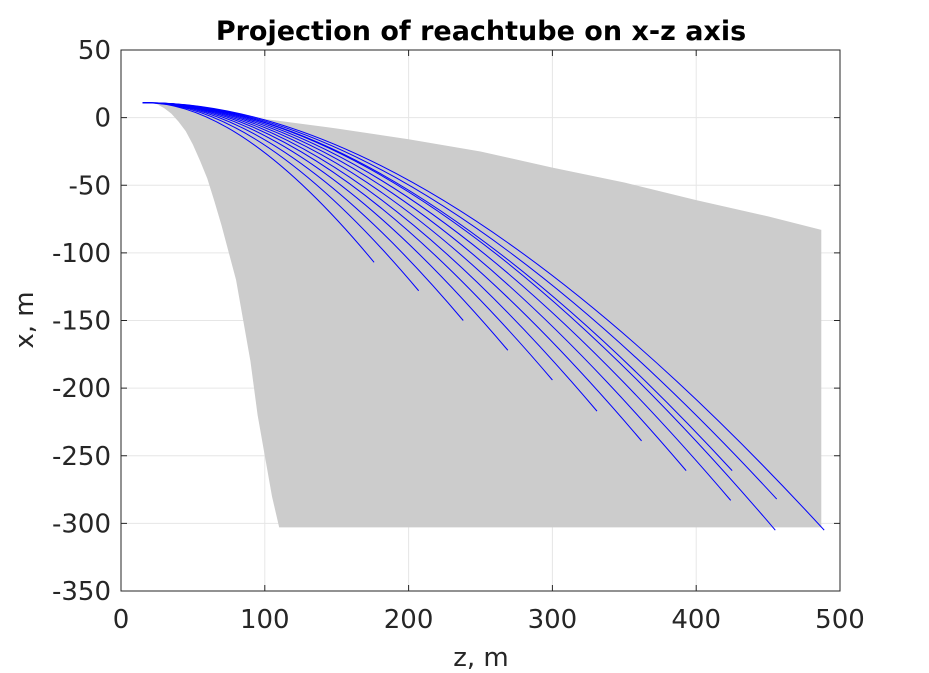 Image resolution: width=929 pixels, height=673 pixels. I want to click on x-tick-label: 100, so click(265, 620).